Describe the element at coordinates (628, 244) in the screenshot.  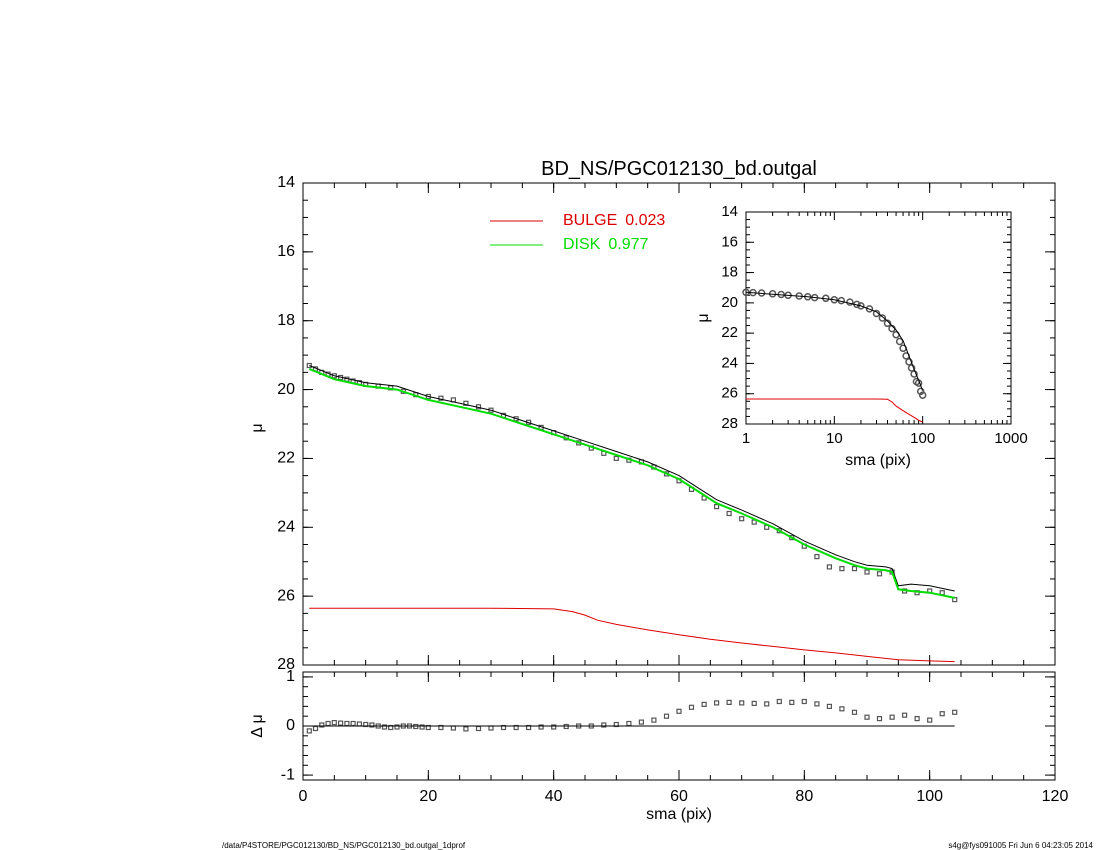
I see `legend-value-disk: 0.977` at that location.